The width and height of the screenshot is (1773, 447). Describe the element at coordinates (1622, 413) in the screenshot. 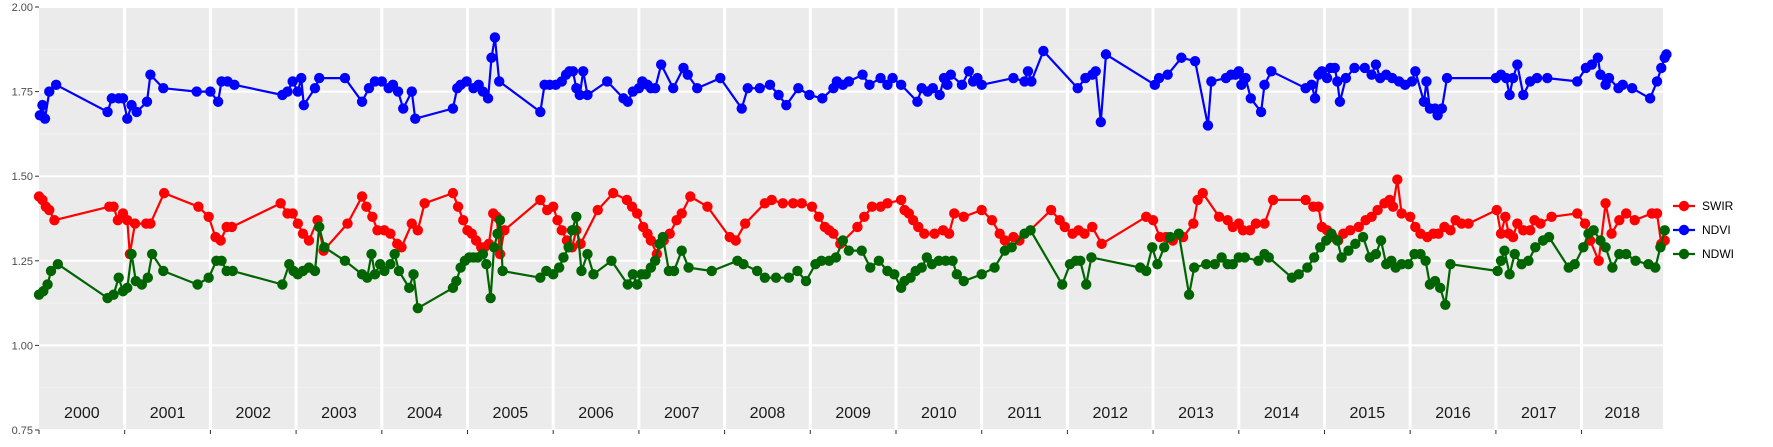

I see `year-label: 2018` at that location.